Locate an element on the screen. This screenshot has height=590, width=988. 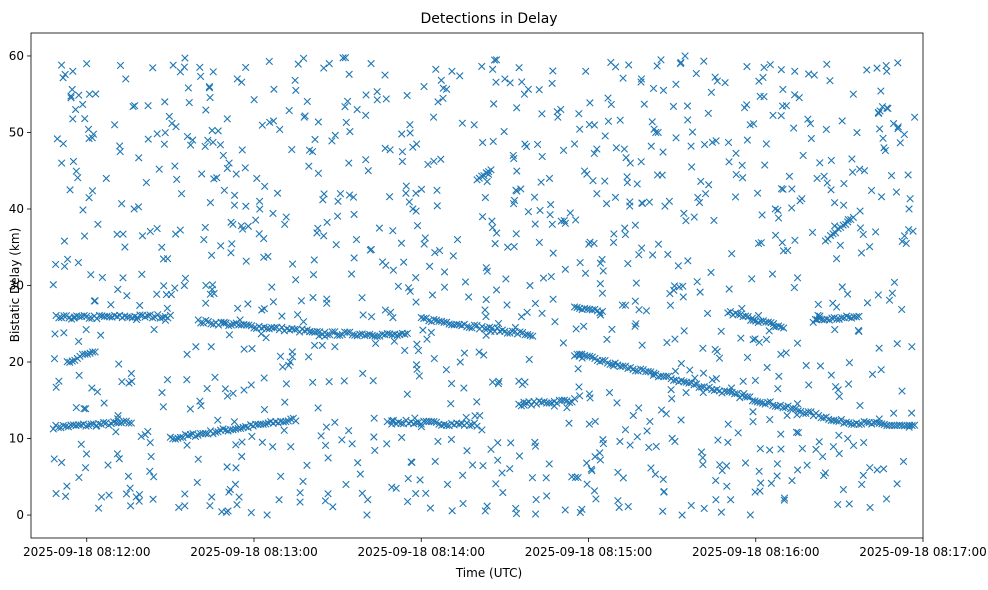
y-axis-ticks: 0 10 20 30 40 50 60 is located at coordinates (20, 285).